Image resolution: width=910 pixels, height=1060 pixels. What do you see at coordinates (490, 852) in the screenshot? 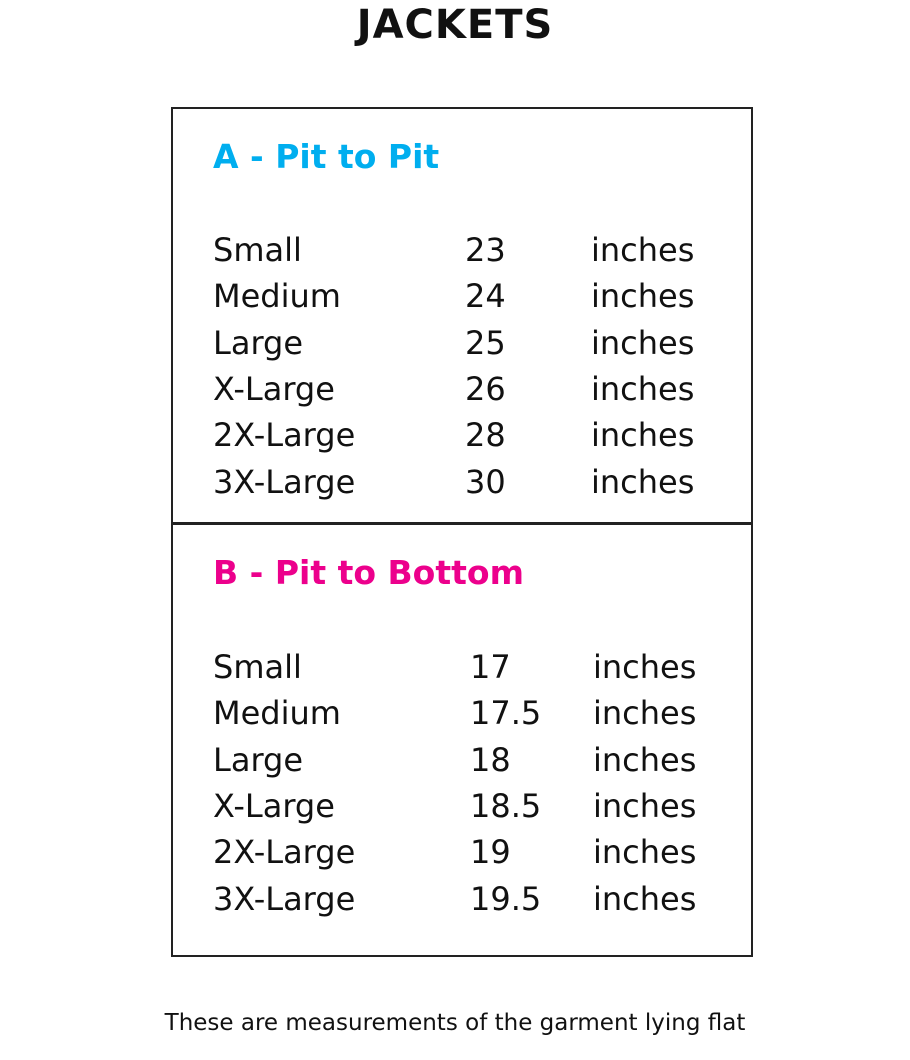
I see `measurement-value: 19` at bounding box center [490, 852].